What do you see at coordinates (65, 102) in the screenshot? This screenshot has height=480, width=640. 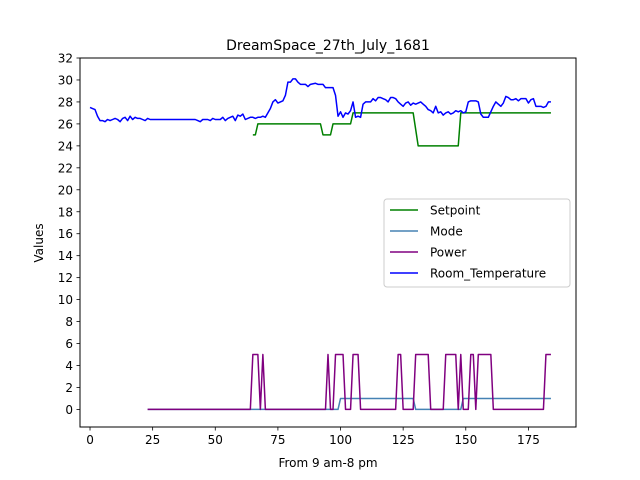 I see `y-tick-label: 28` at bounding box center [65, 102].